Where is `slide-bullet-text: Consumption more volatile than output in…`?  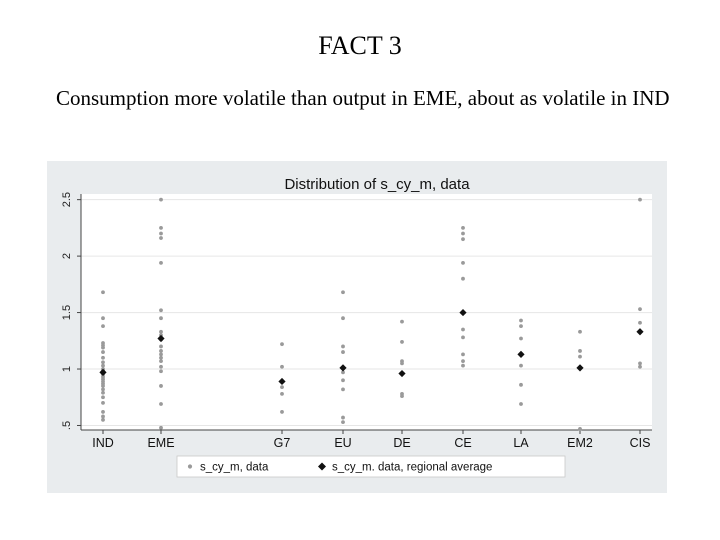 slide-bullet-text: Consumption more volatile than output in… is located at coordinates (363, 98).